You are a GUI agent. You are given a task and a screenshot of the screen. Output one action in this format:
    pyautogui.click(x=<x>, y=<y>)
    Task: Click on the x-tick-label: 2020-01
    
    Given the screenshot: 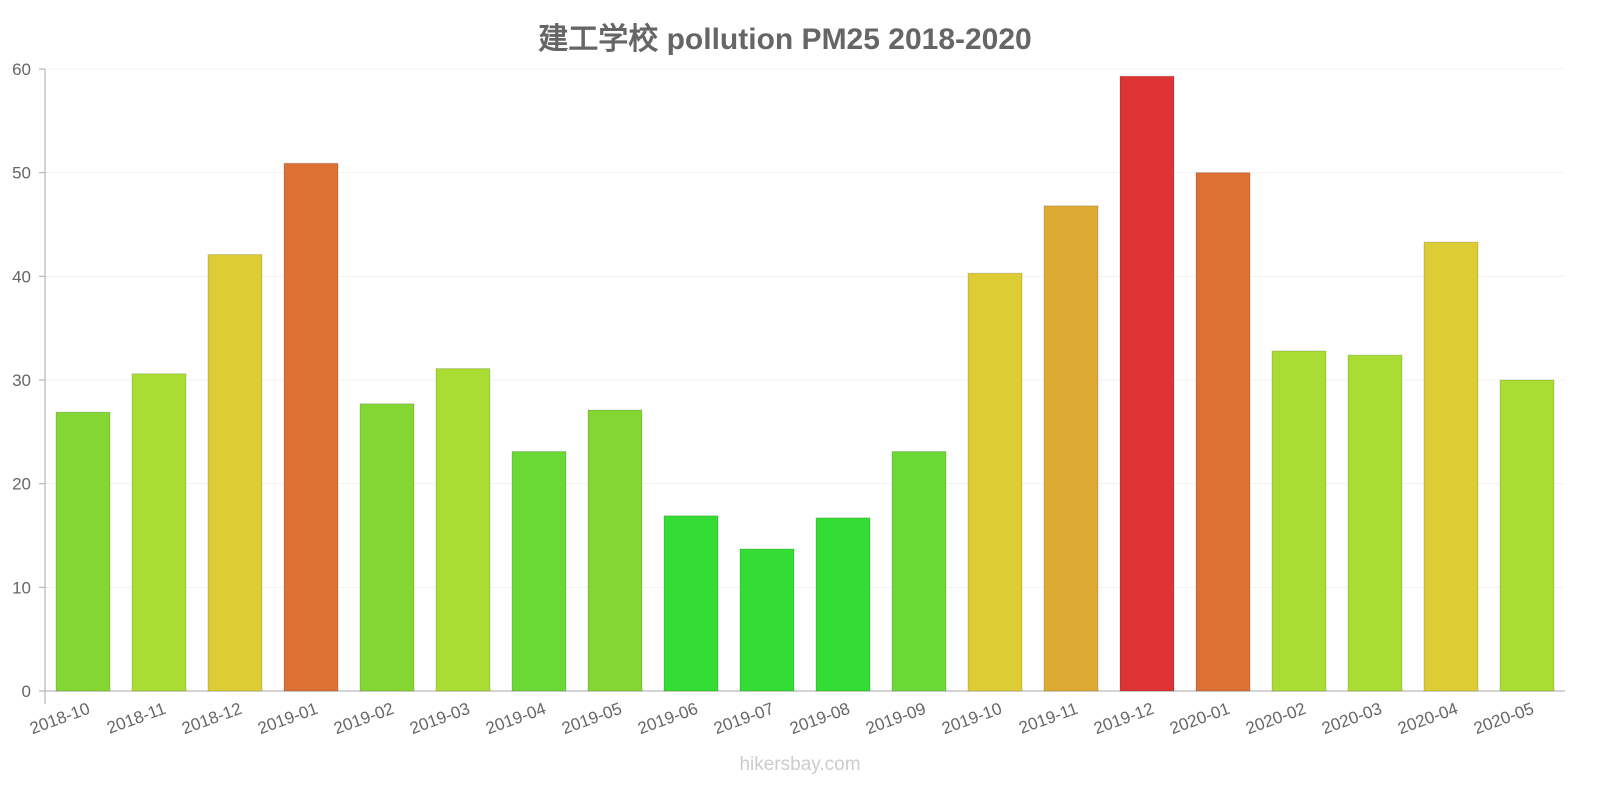 What is the action you would take?
    pyautogui.click(x=1199, y=718)
    